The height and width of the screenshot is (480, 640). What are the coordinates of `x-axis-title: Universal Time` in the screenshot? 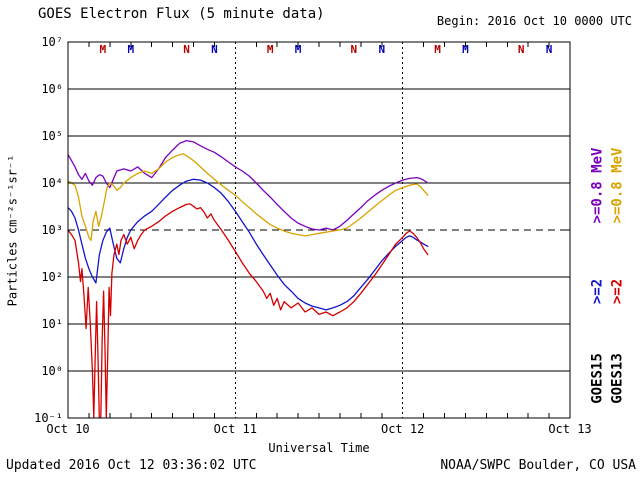 It's located at (319, 448).